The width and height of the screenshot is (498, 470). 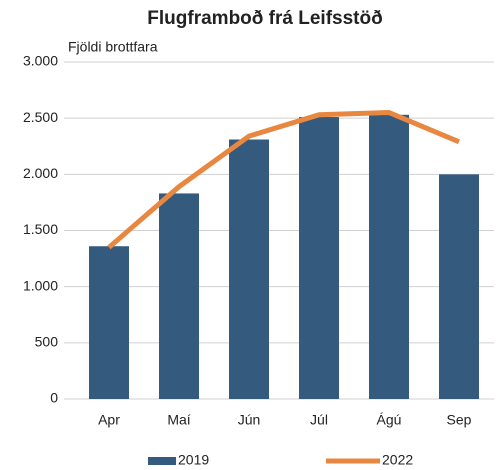 What do you see at coordinates (178, 420) in the screenshot?
I see `x-tick-label: Maí` at bounding box center [178, 420].